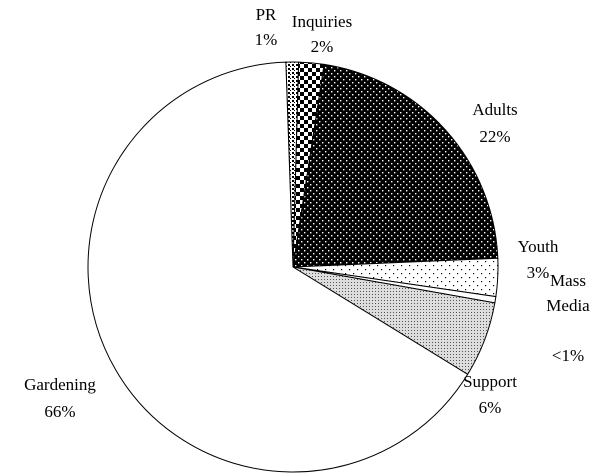 This screenshot has width=604, height=474. Describe the element at coordinates (60, 384) in the screenshot. I see `slice-label: Gardening` at that location.